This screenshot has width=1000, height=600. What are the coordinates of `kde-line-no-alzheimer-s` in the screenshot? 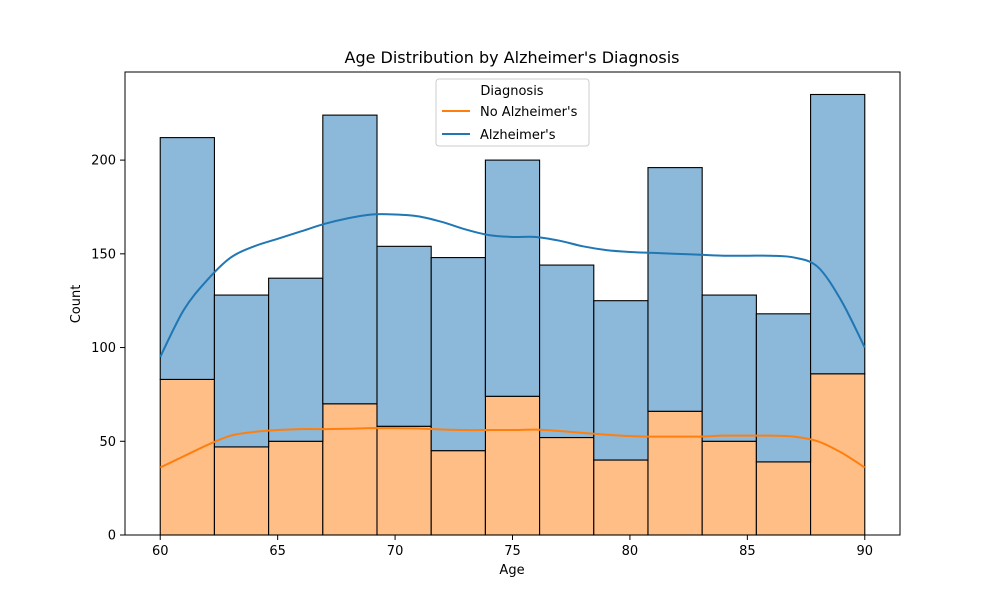 It's located at (512, 448).